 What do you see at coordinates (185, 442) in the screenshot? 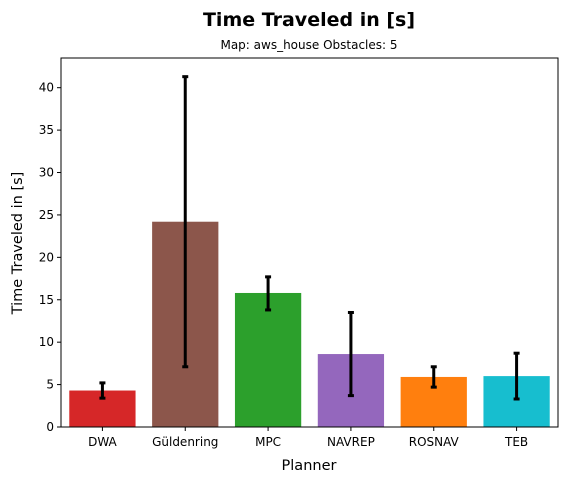
I see `x-tick-label: Güldenring` at bounding box center [185, 442].